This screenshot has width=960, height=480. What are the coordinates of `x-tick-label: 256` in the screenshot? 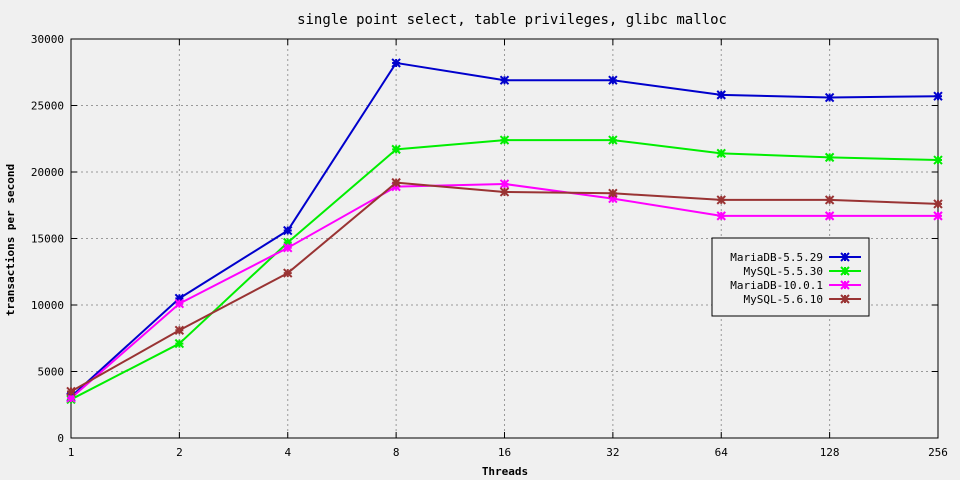 It's located at (938, 452).